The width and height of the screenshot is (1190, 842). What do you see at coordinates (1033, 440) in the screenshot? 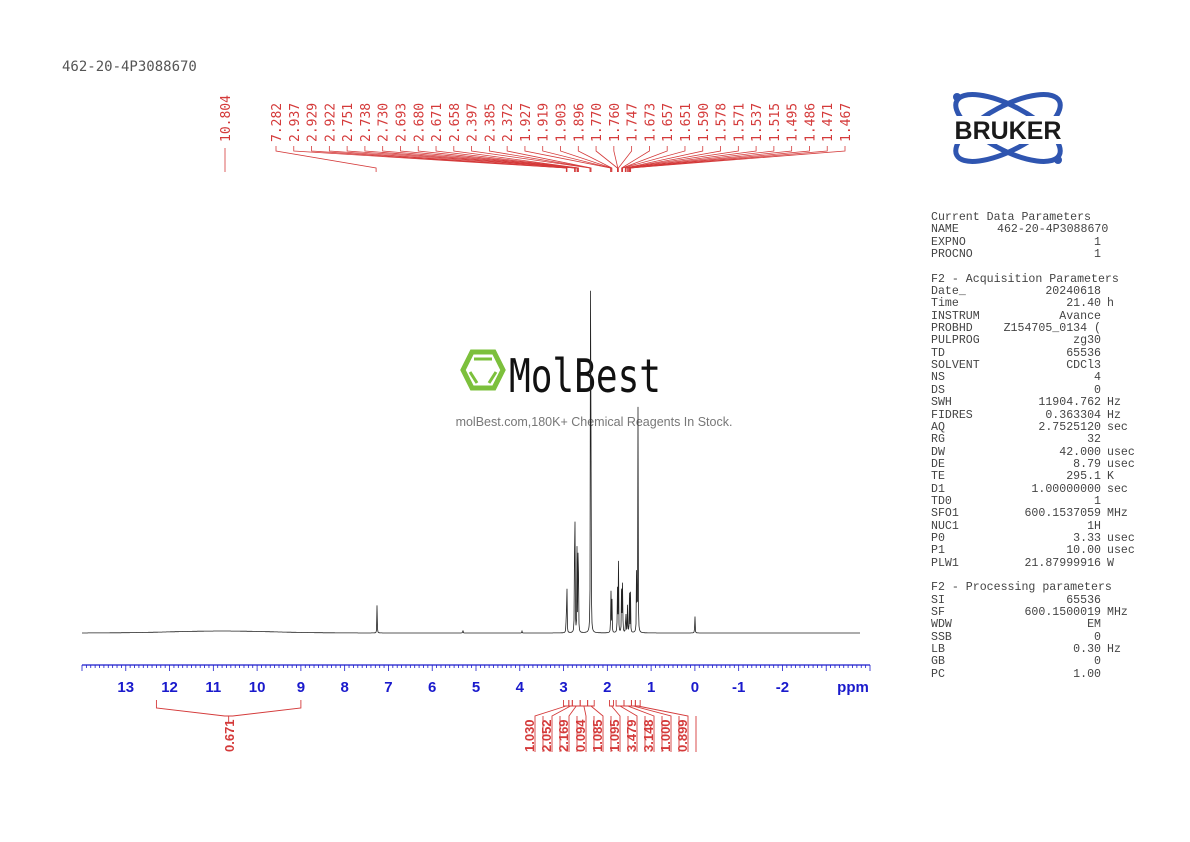
I see `parameter-row: RG 32` at bounding box center [1033, 440].